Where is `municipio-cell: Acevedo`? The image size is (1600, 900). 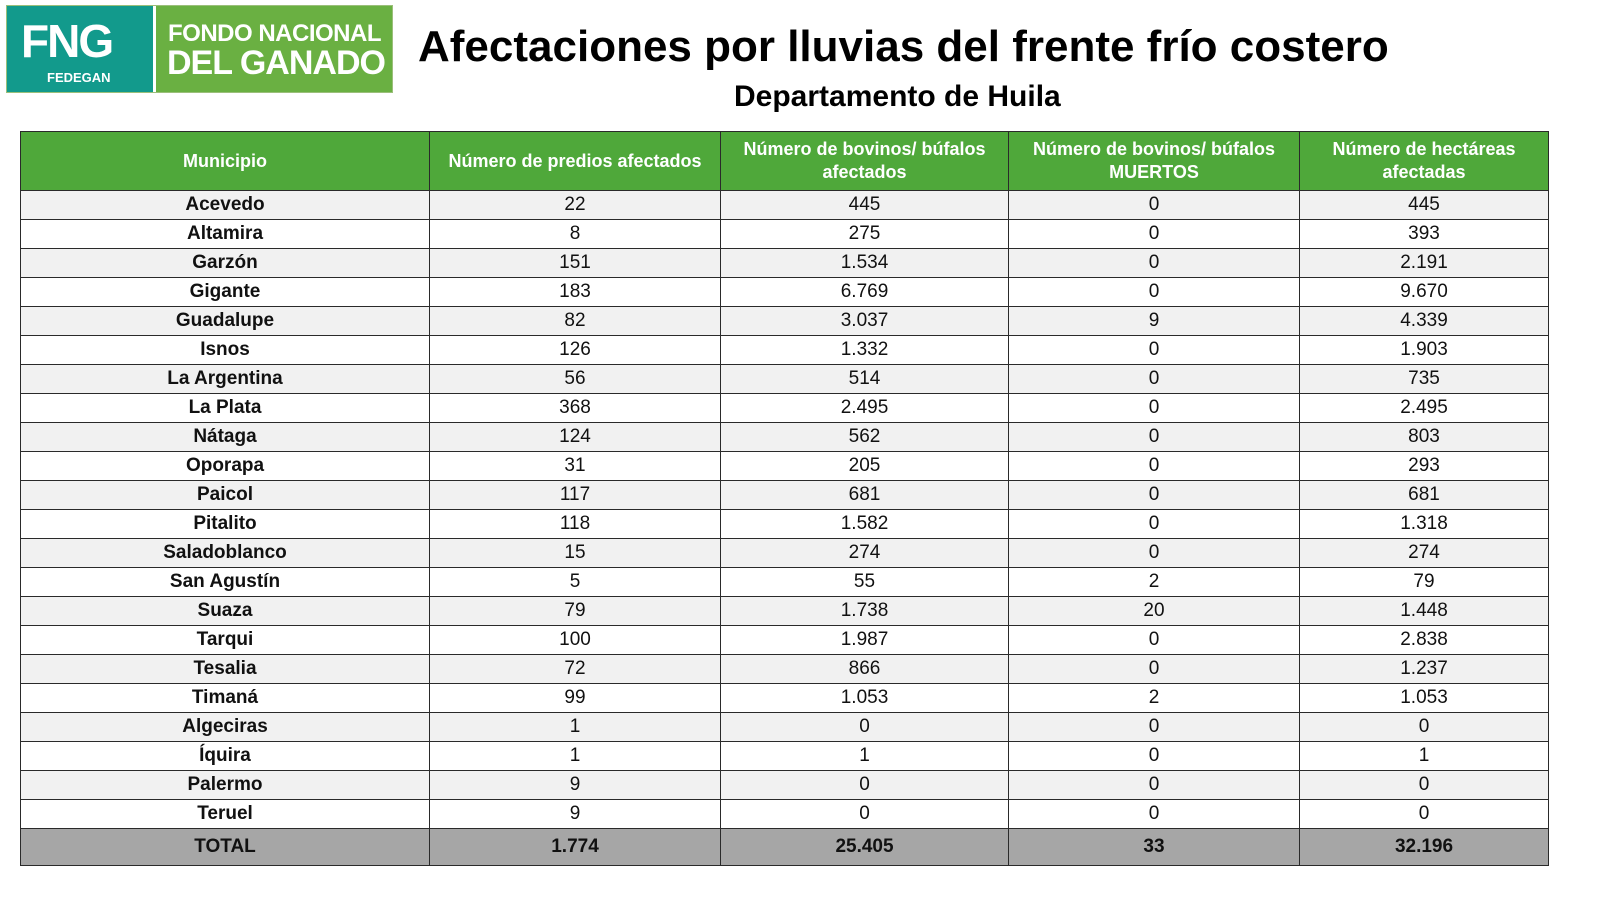 municipio-cell: Acevedo is located at coordinates (225, 205).